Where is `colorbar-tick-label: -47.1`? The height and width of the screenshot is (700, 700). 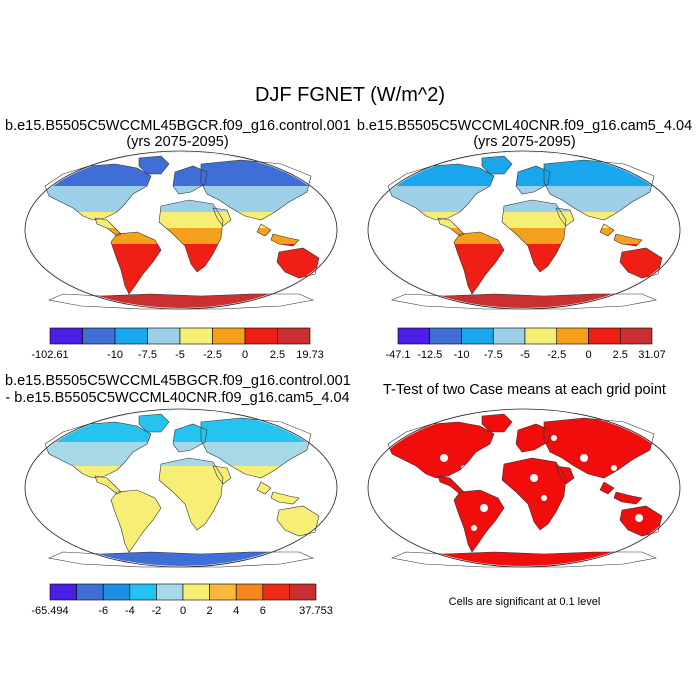
colorbar-tick-label: -47.1 is located at coordinates (397, 355).